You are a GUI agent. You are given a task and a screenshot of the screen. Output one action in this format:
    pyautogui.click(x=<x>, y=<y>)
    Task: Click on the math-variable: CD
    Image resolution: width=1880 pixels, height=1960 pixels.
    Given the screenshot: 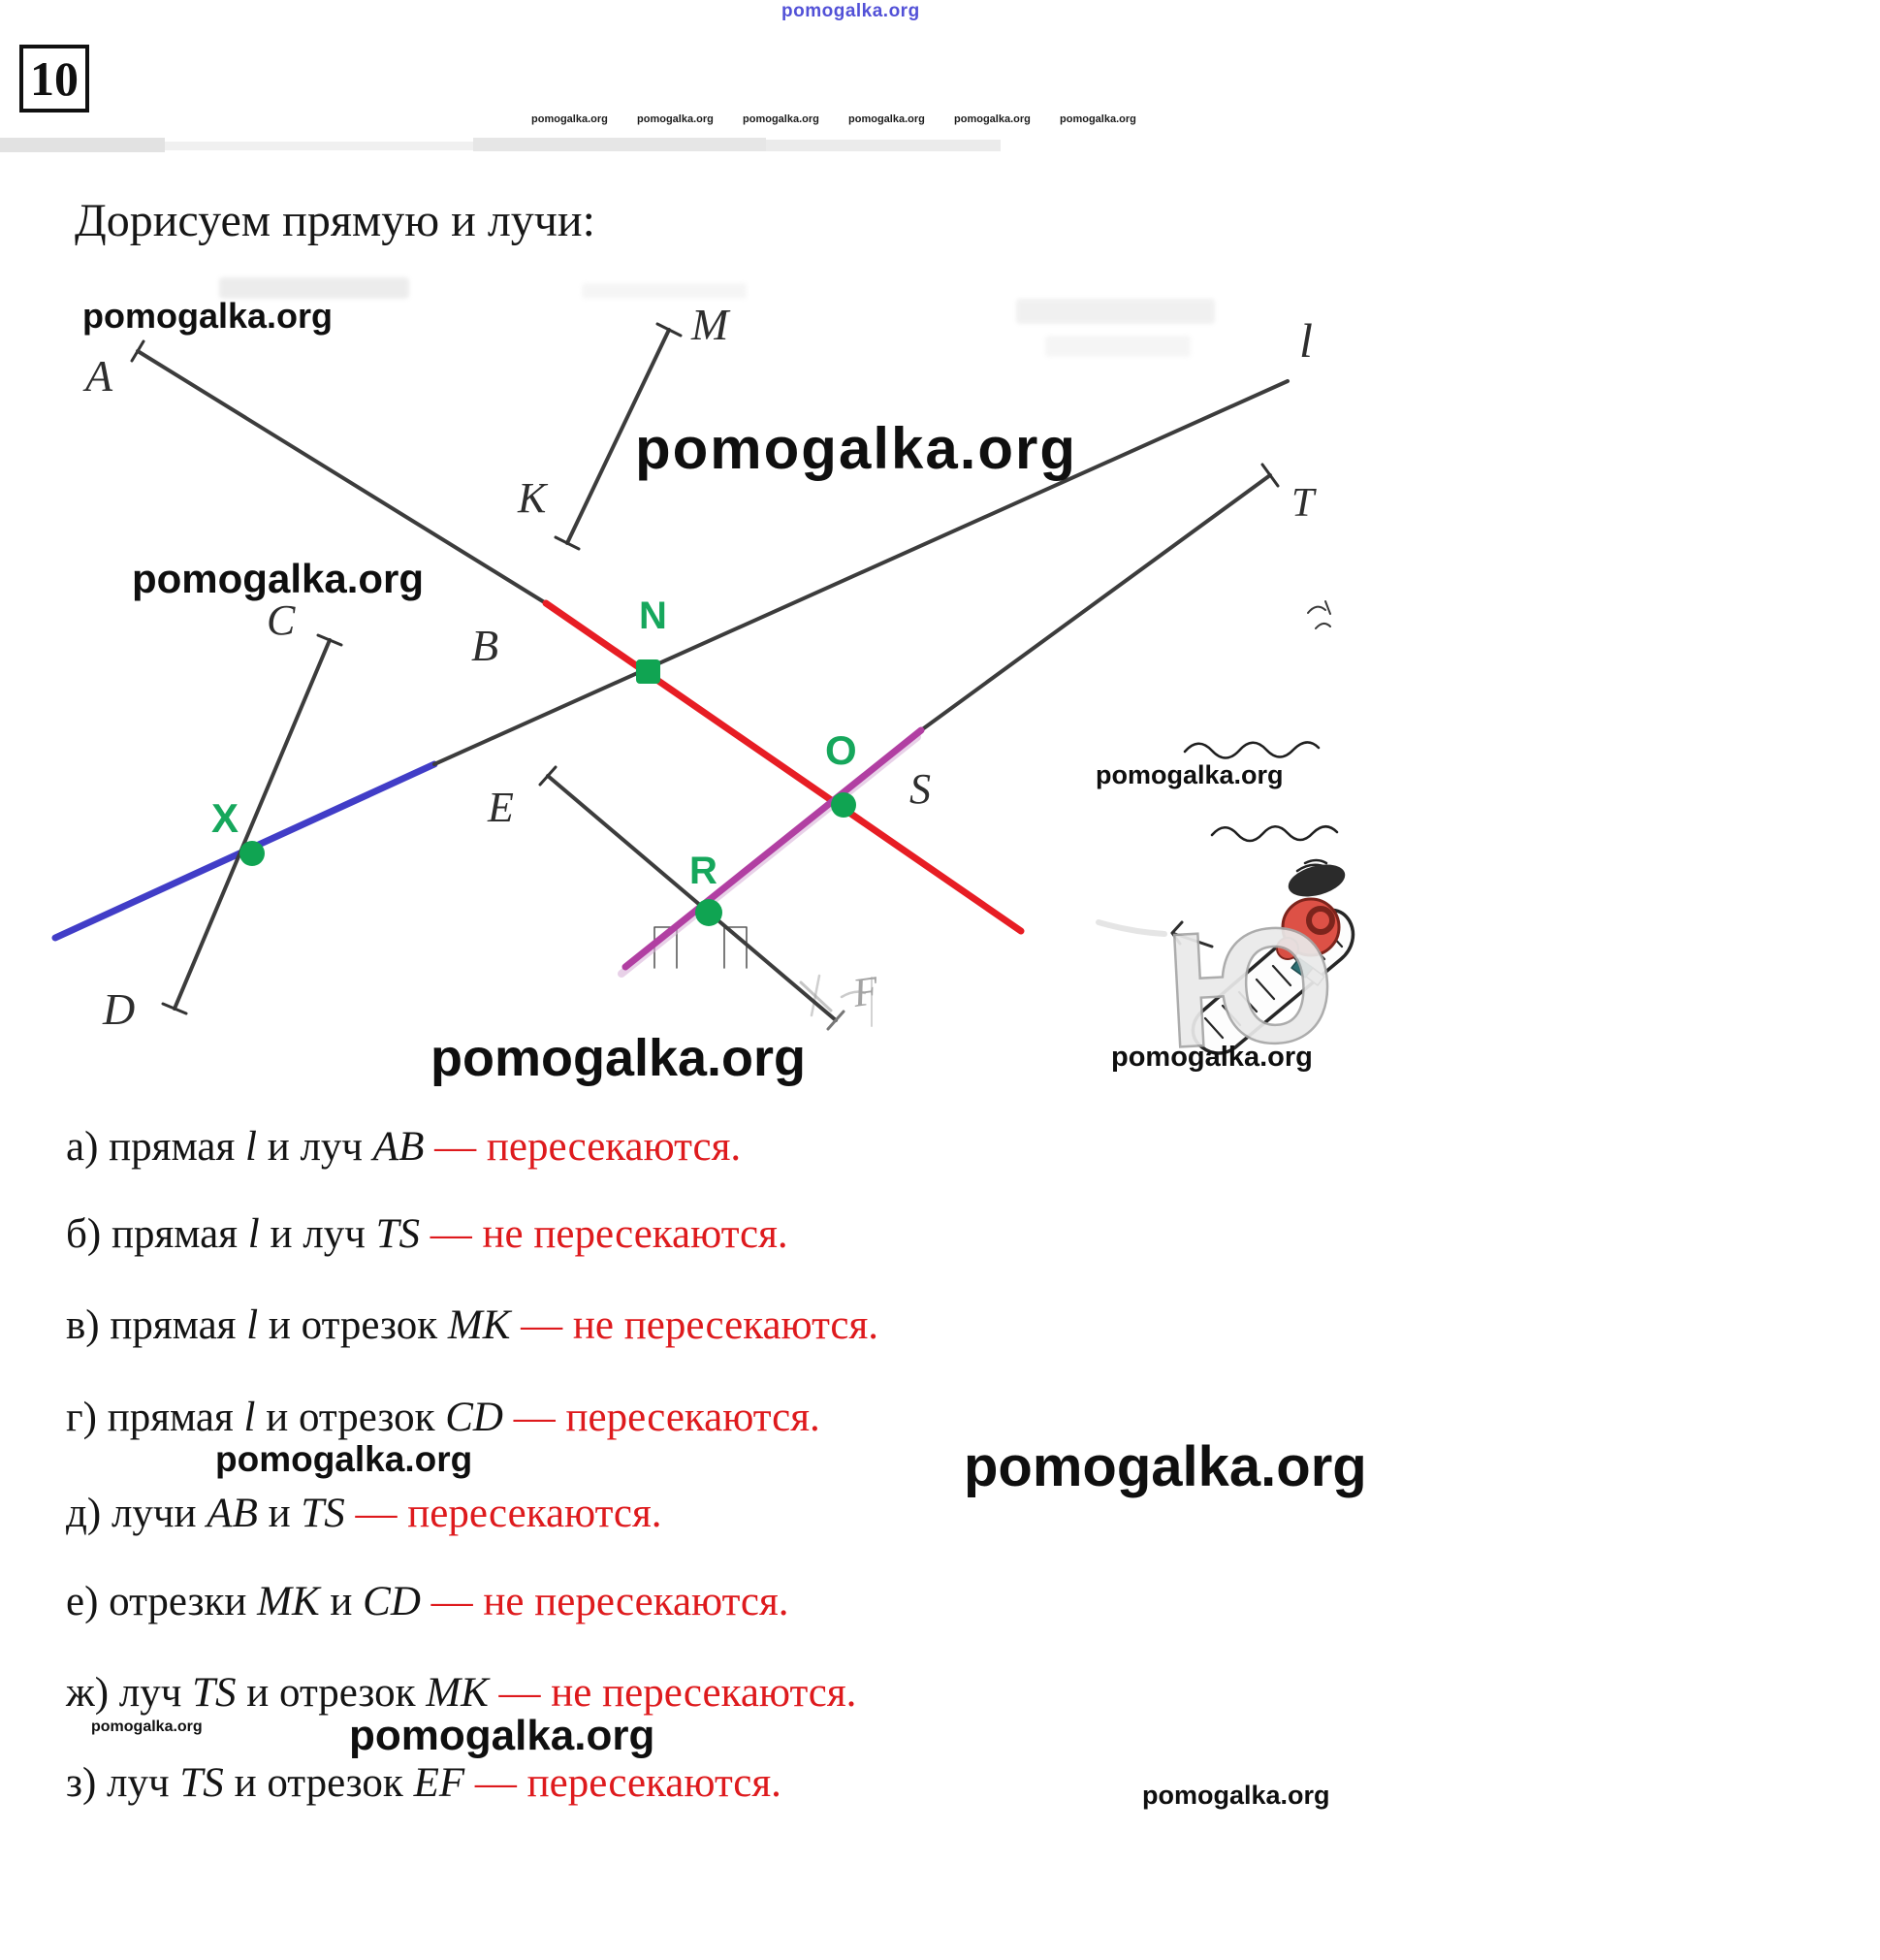 What is the action you would take?
    pyautogui.click(x=392, y=1601)
    